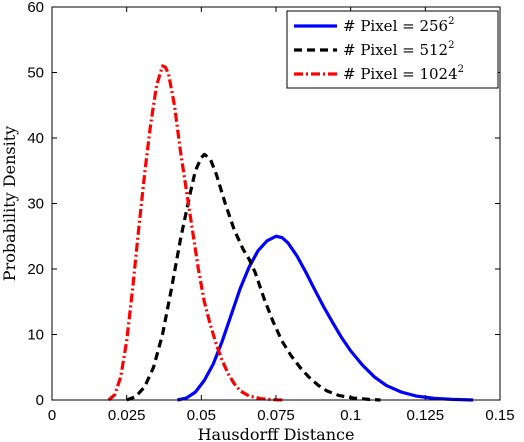  What do you see at coordinates (499, 415) in the screenshot?
I see `x-tick-label: 0.15` at bounding box center [499, 415].